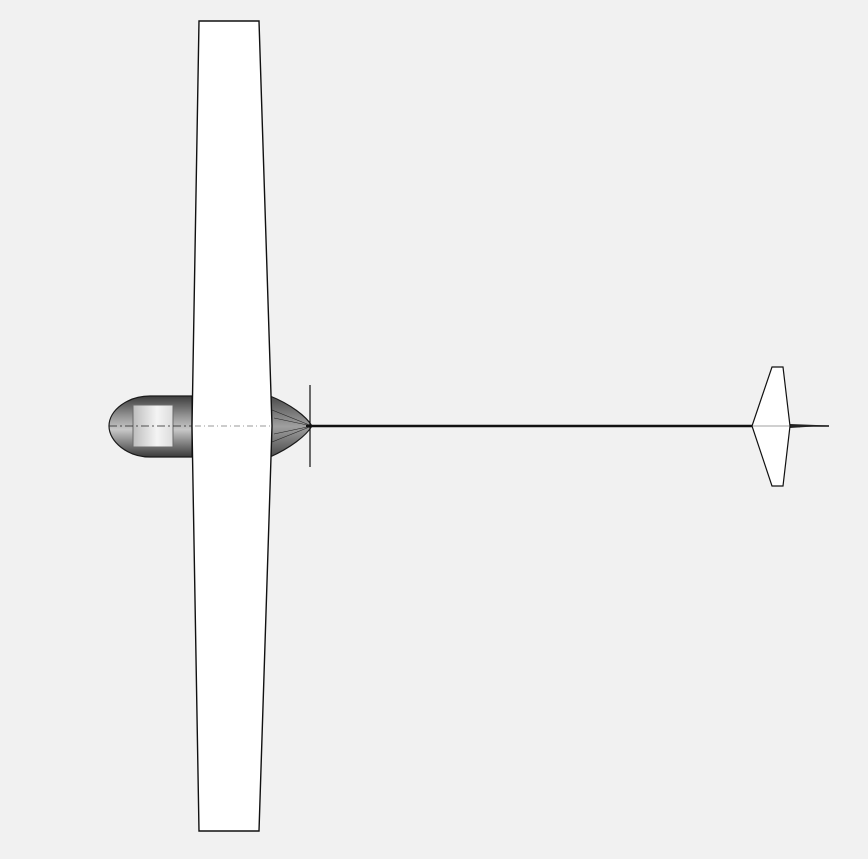  Describe the element at coordinates (809, 426) in the screenshot. I see `rudder-spike` at that location.